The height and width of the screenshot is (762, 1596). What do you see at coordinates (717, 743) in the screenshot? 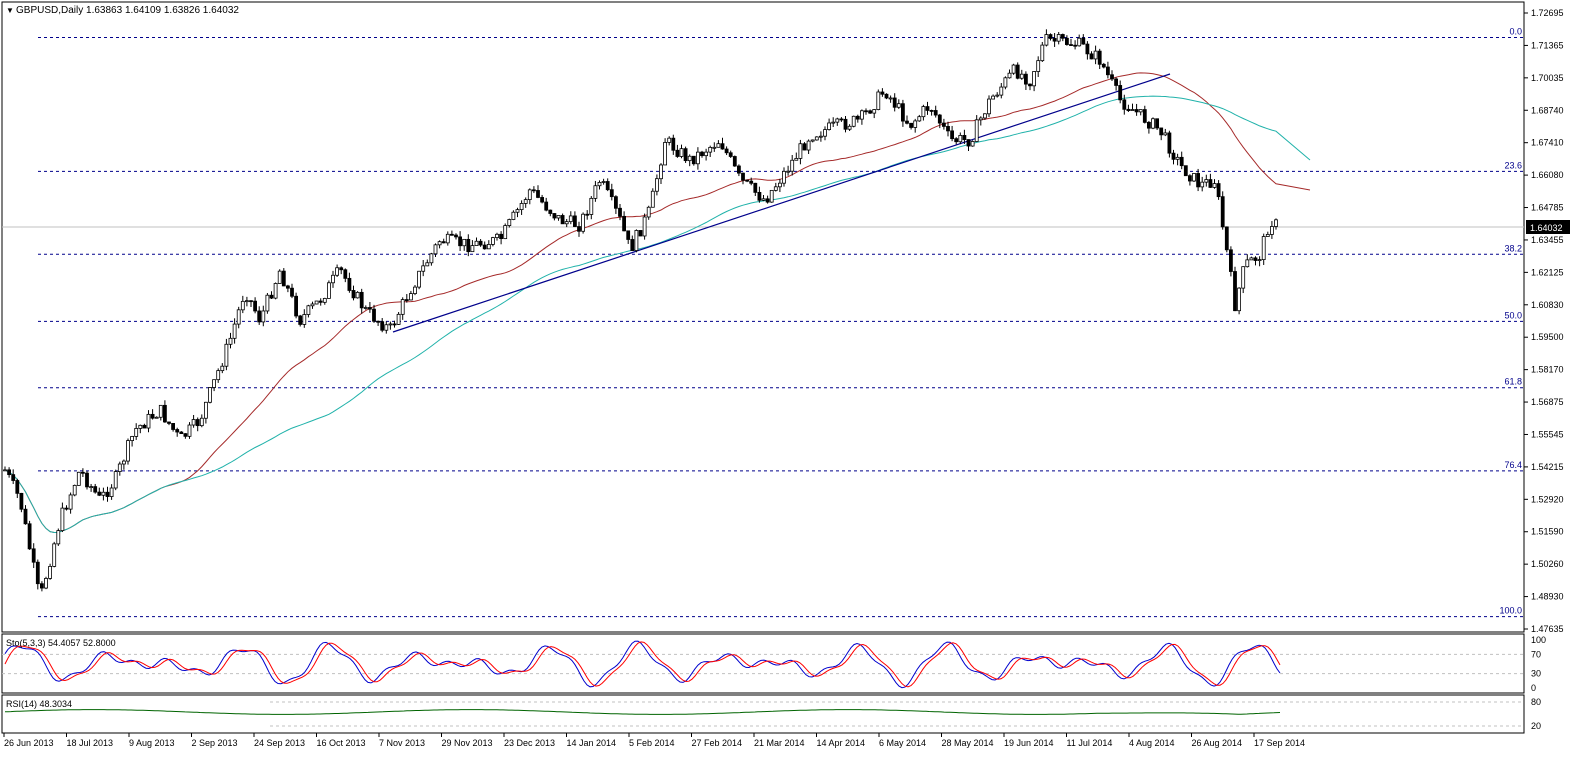
I see `time-tick-label: 27 Feb 2014` at bounding box center [717, 743].